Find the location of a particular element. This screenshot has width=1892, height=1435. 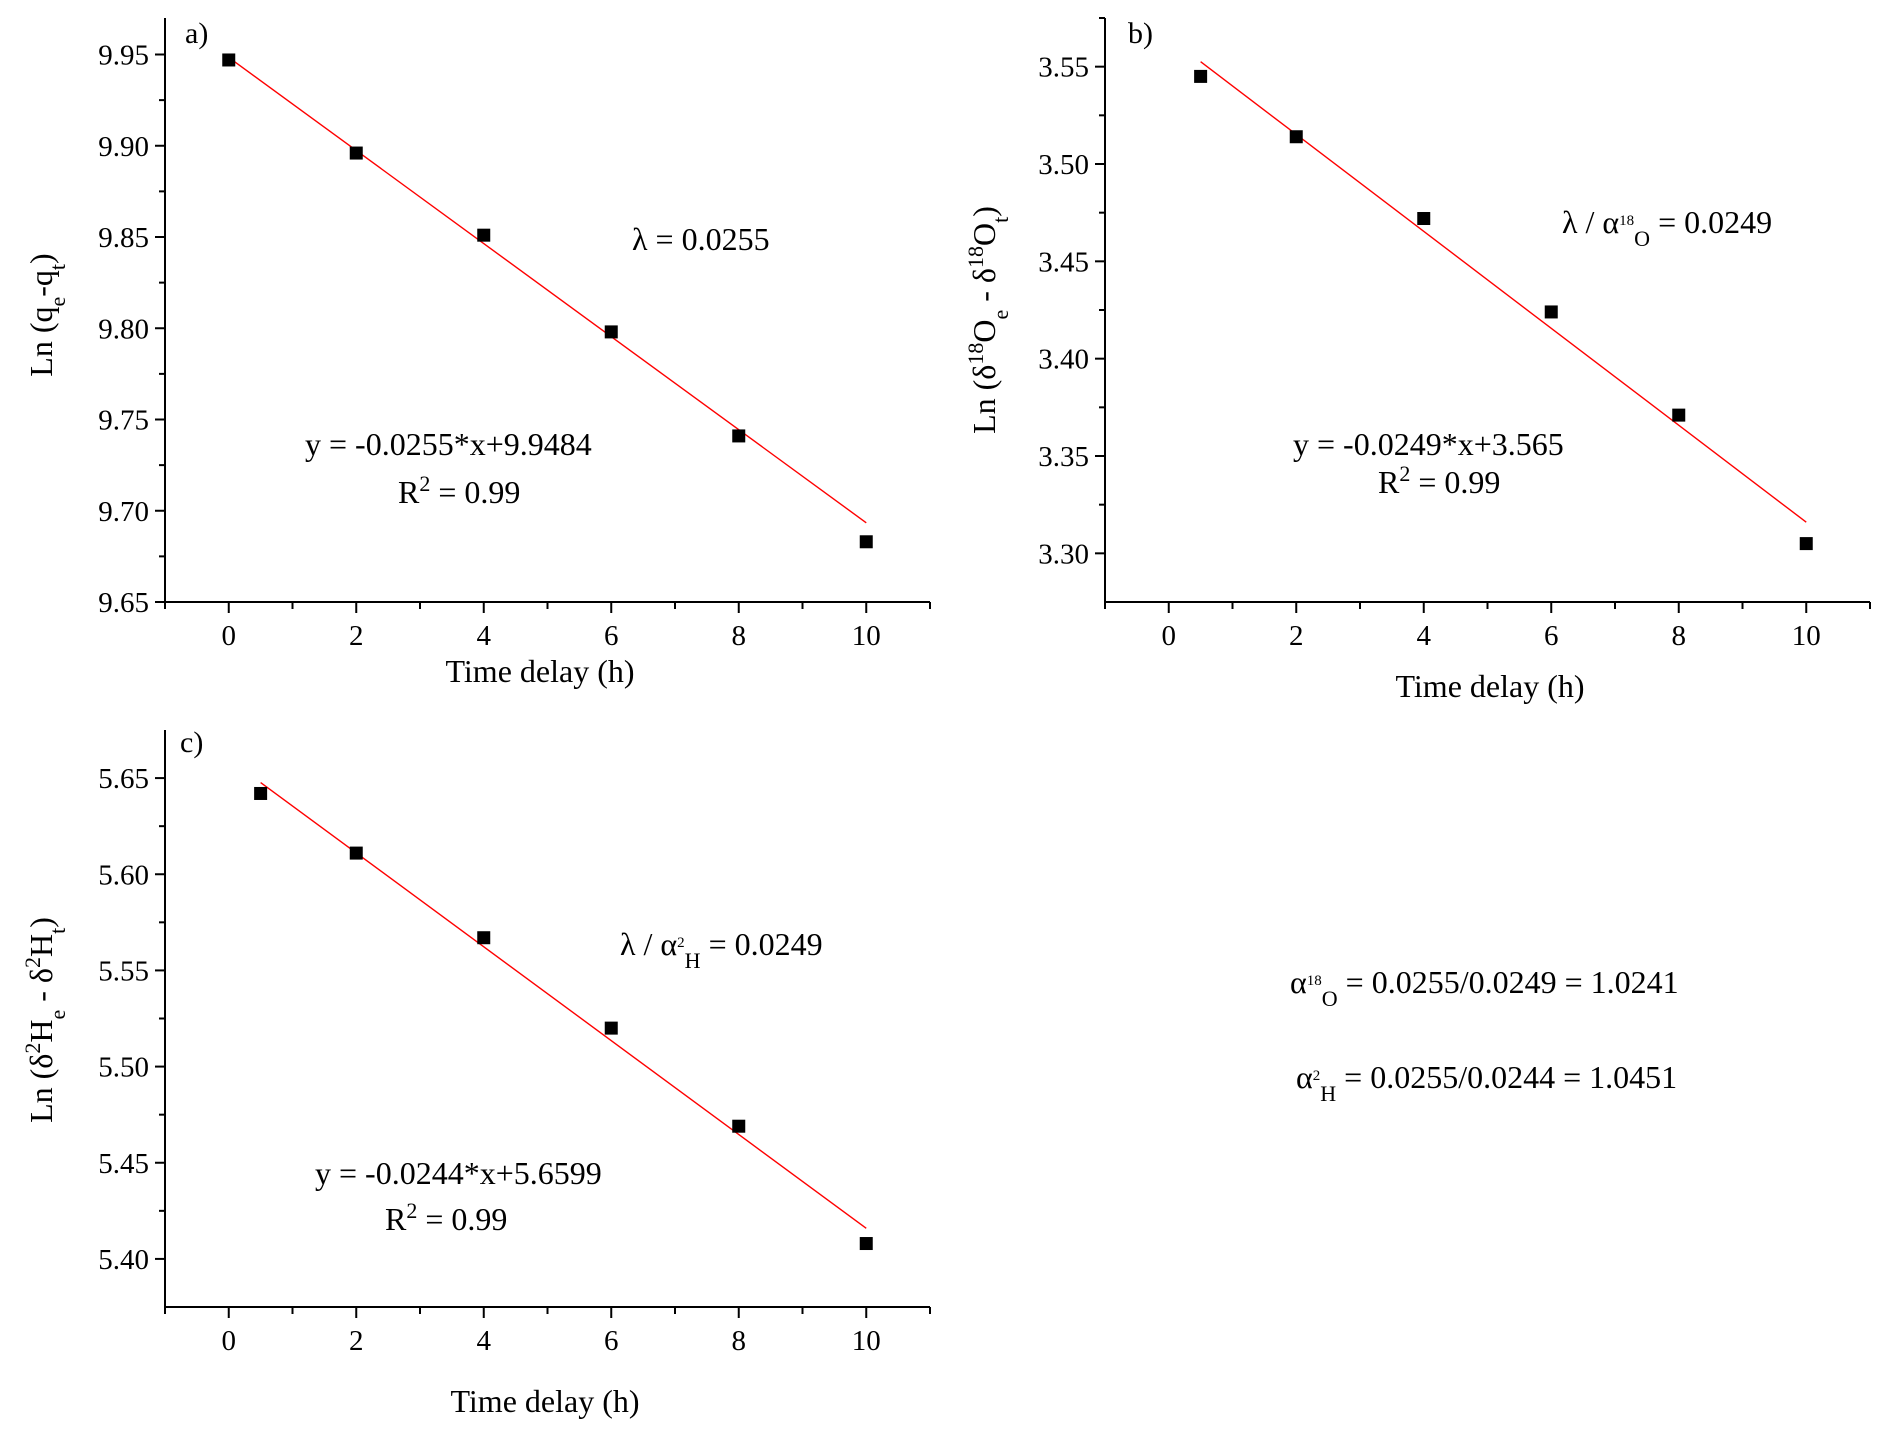

panel-label-b: b) is located at coordinates (1140, 33).